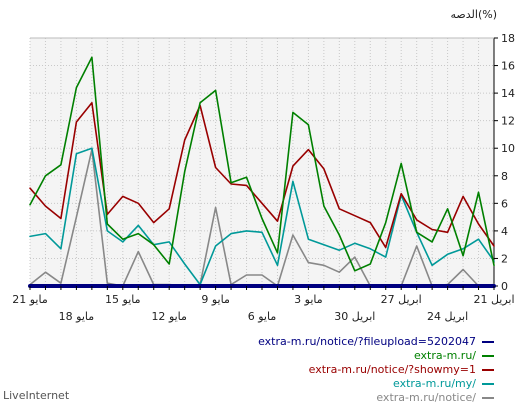  Describe the element at coordinates (434, 383) in the screenshot. I see `legend-label: extra-m.ru/my/` at that location.